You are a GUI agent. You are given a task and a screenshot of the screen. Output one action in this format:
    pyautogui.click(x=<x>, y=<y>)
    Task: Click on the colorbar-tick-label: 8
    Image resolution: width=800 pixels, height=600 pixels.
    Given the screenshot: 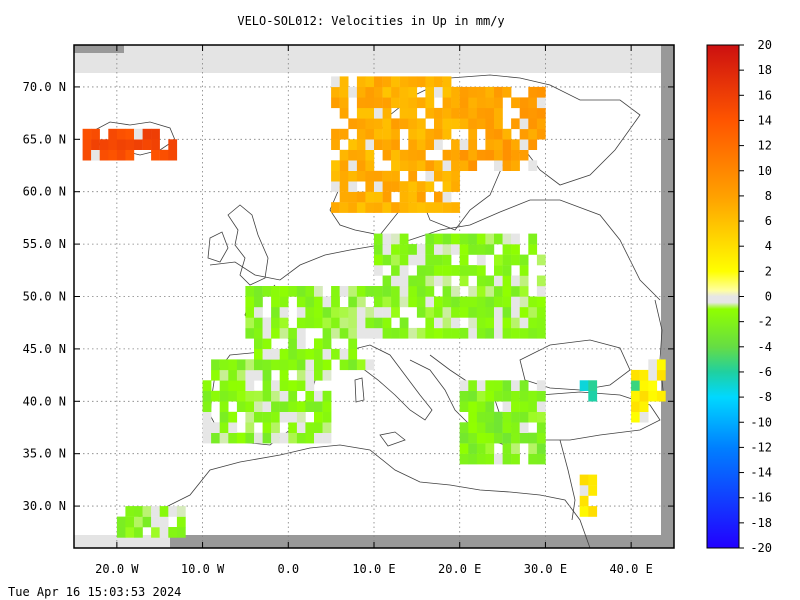 What is the action you would take?
    pyautogui.click(x=768, y=196)
    